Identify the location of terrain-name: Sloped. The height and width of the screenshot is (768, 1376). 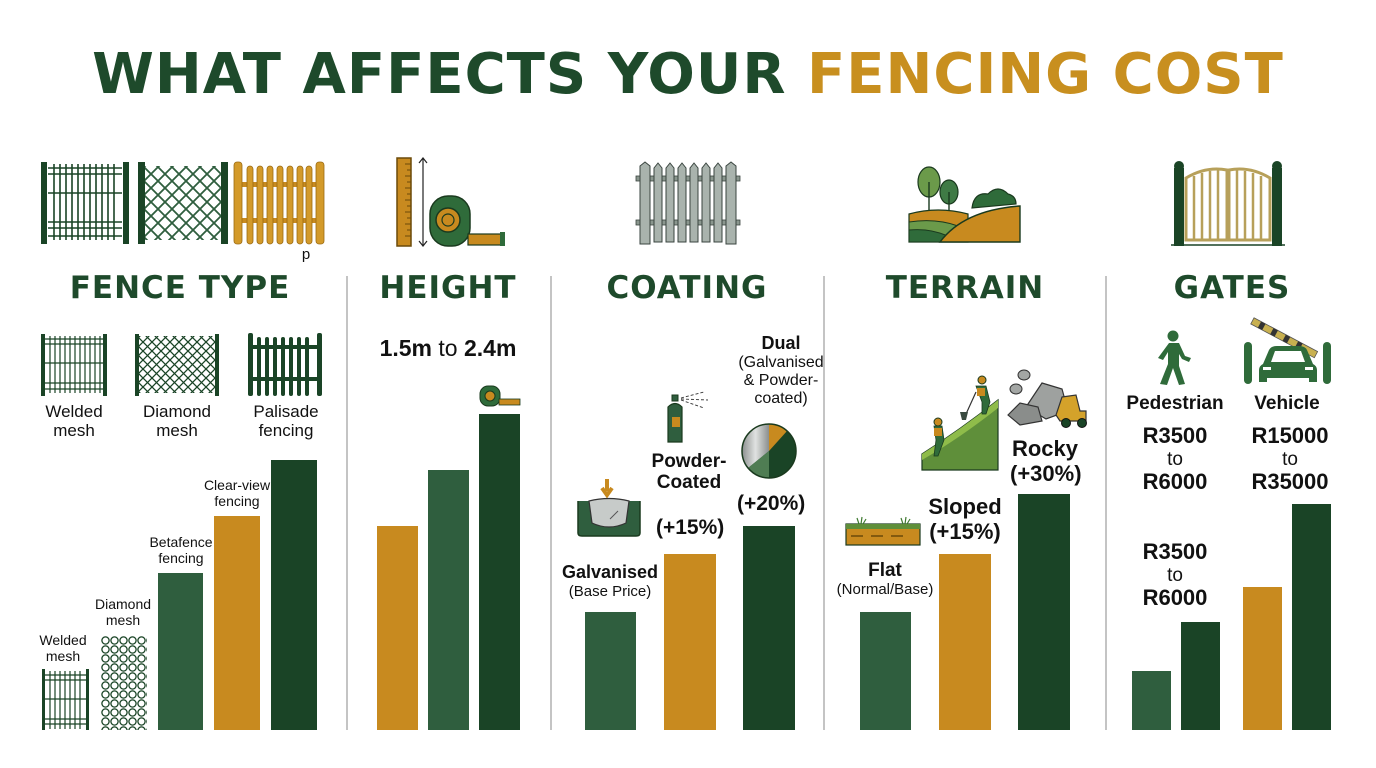
(965, 506).